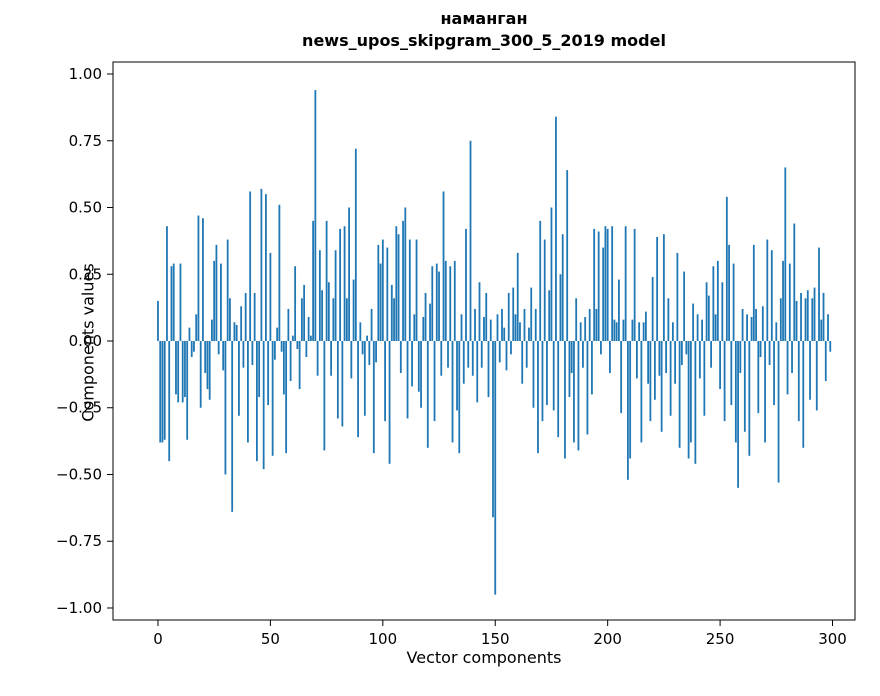 This screenshot has width=880, height=696. I want to click on x-axis-label: Vector components, so click(484, 657).